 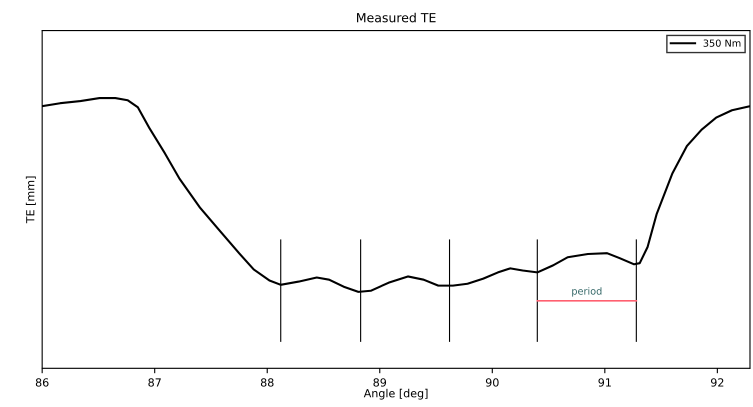 I want to click on x-tick-label: 86, so click(x=42, y=382).